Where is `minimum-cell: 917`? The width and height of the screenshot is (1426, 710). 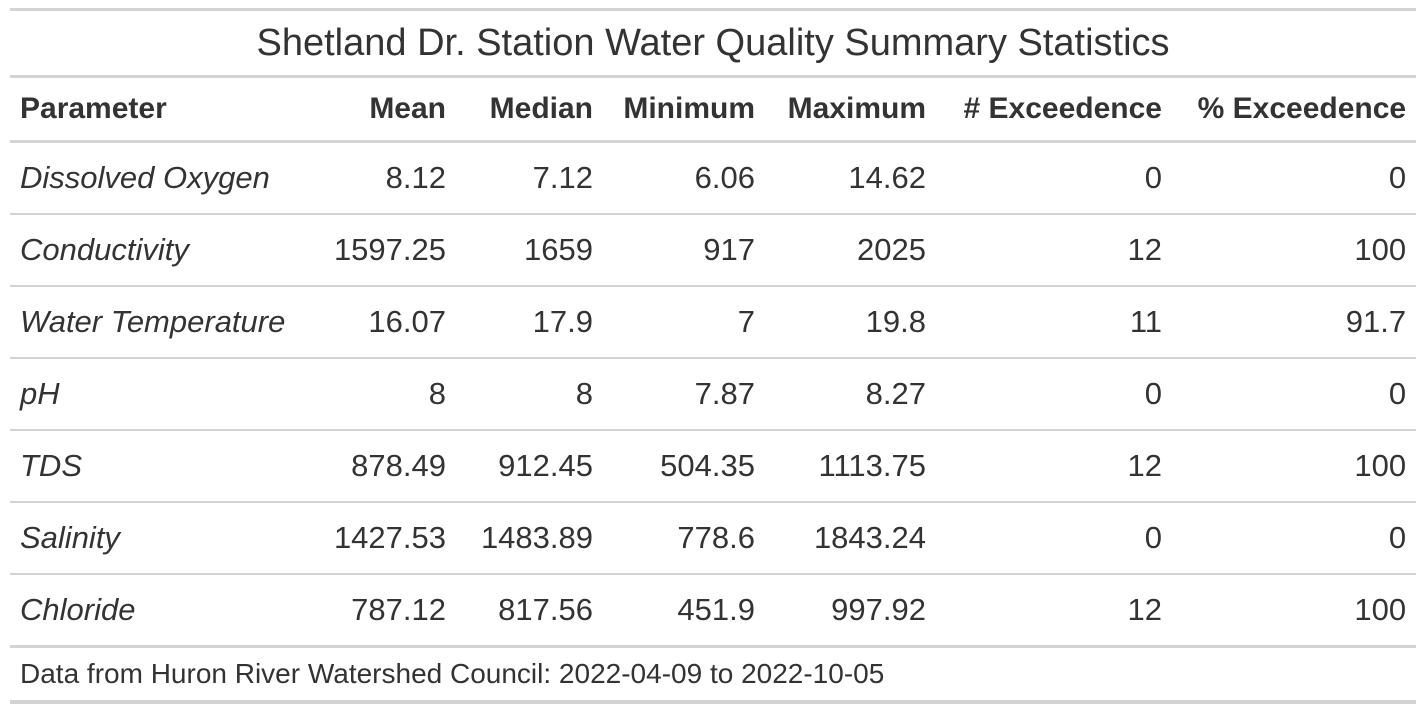
minimum-cell: 917 is located at coordinates (684, 250).